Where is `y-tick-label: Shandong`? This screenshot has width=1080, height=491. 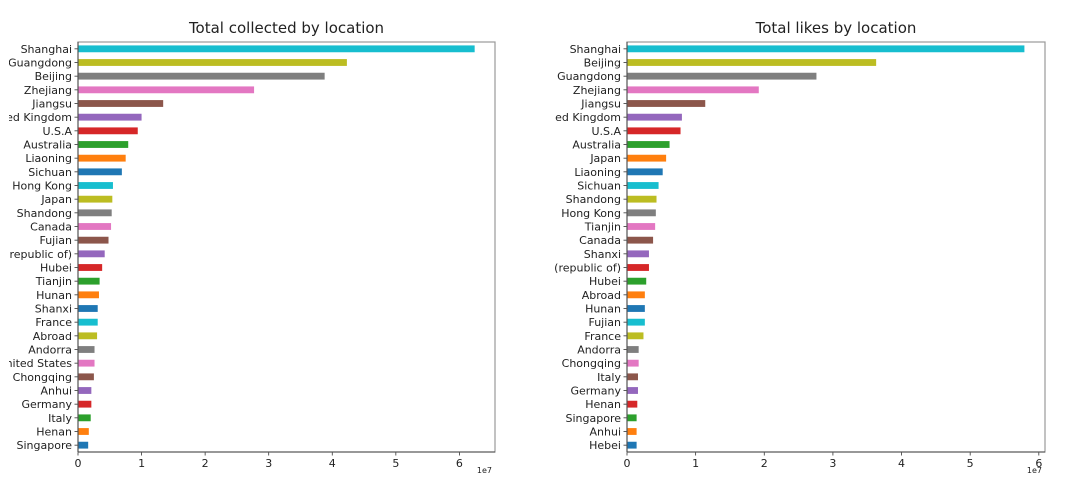 y-tick-label: Shandong is located at coordinates (44, 213).